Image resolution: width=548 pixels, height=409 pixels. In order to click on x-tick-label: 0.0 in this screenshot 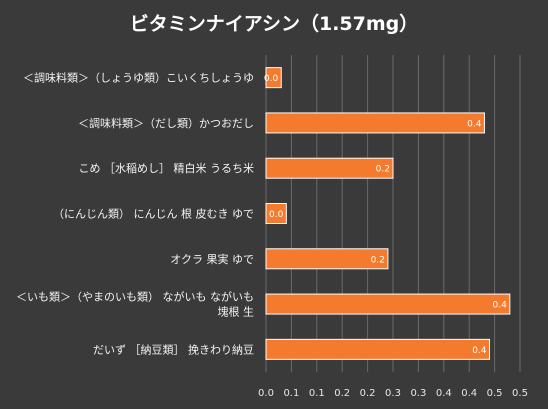, I will do `click(266, 393)`.